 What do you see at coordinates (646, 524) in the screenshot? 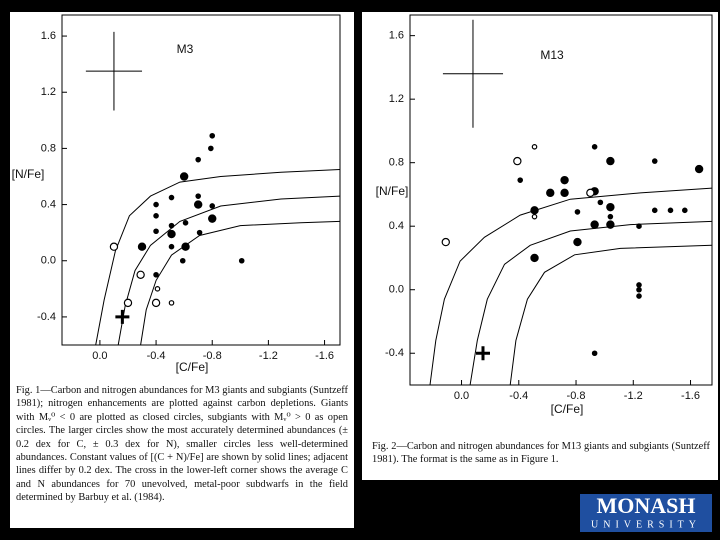
I see `logo-subtitle: UNIVERSITY` at bounding box center [646, 524].